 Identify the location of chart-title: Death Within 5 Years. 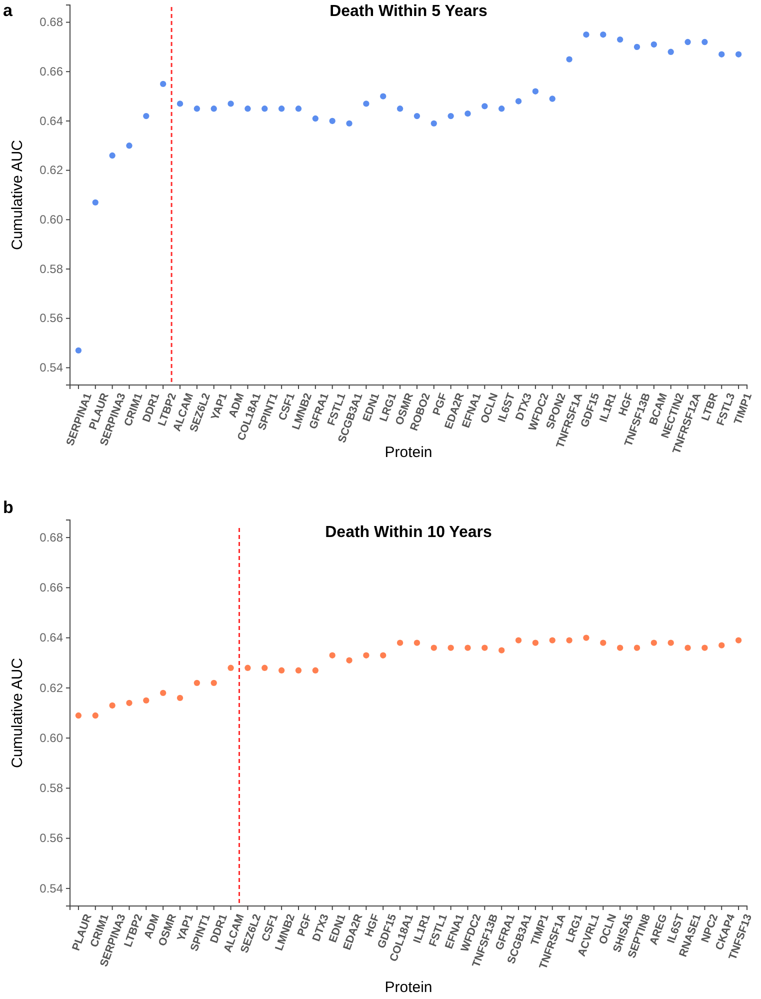
(409, 11).